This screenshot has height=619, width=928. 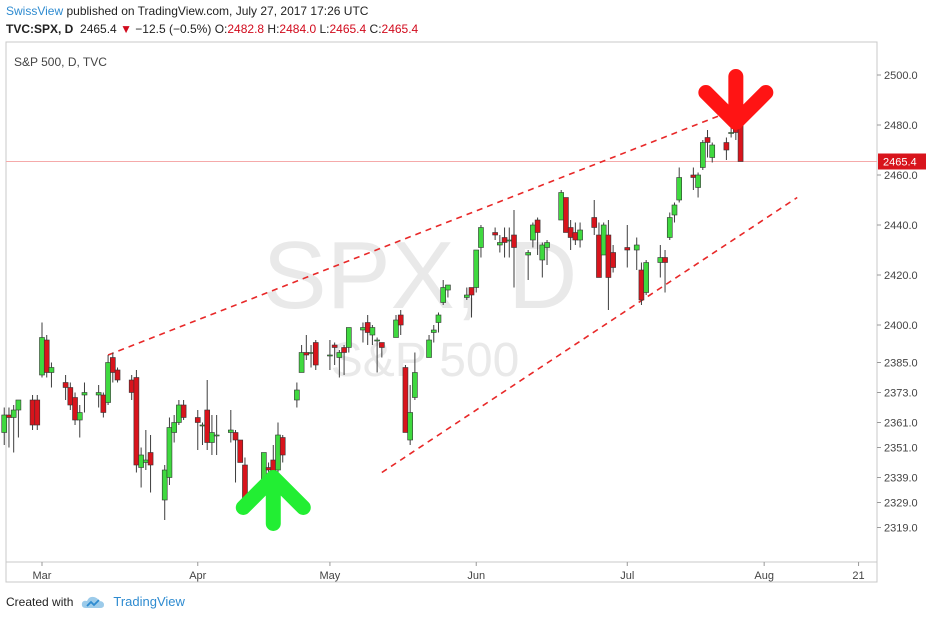 What do you see at coordinates (901, 76) in the screenshot?
I see `price-tick-label: 2500.0` at bounding box center [901, 76].